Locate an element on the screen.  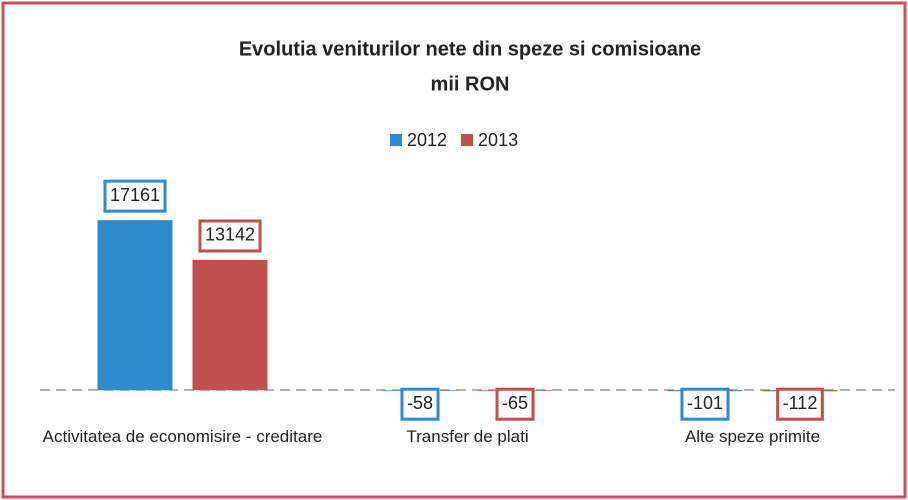
legend-label: 2012 is located at coordinates (427, 140).